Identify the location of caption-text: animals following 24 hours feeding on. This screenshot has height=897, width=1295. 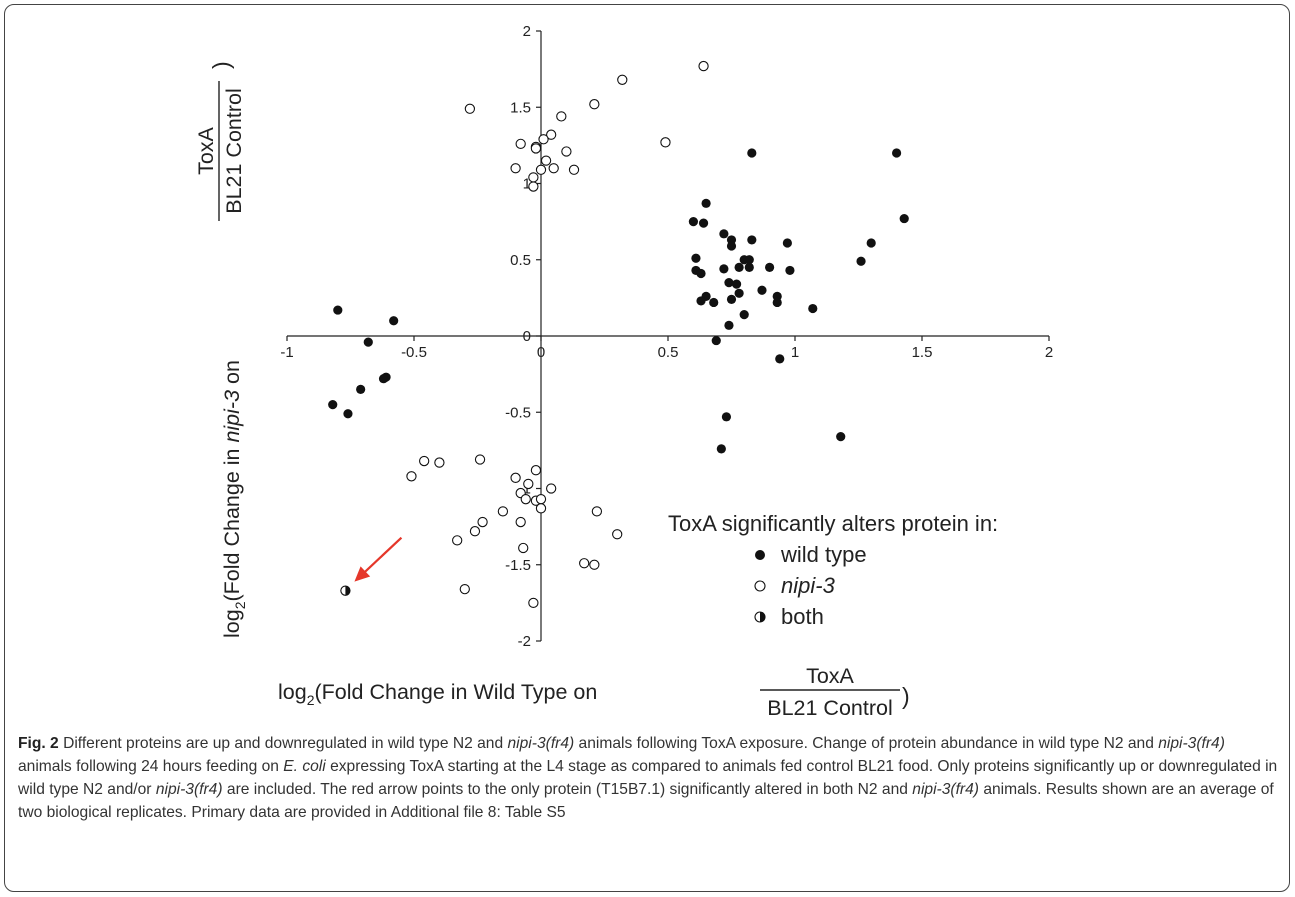
(151, 766).